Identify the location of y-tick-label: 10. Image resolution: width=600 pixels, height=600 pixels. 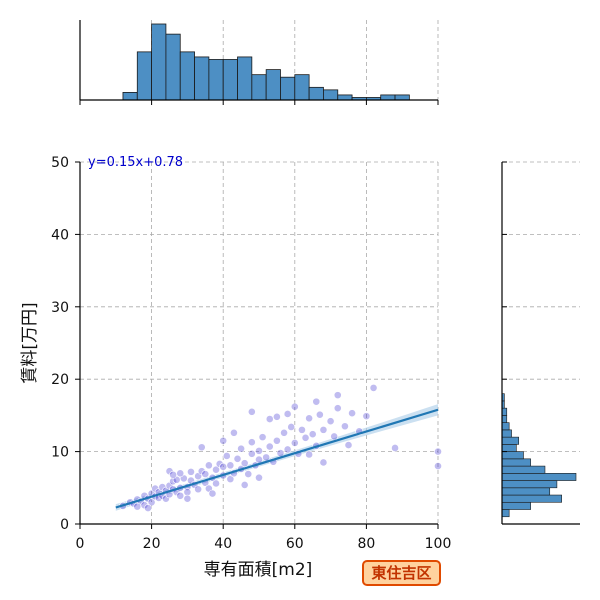
(60, 453).